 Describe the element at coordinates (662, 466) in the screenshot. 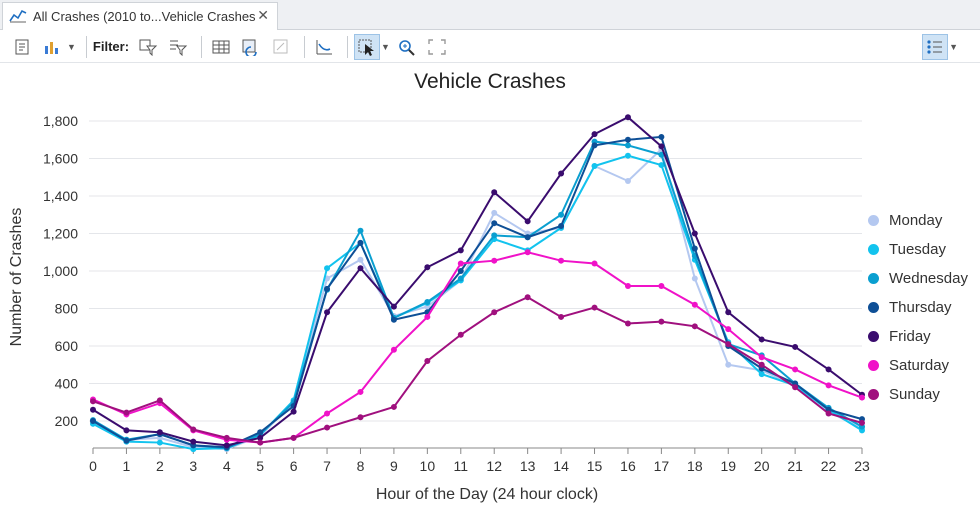

I see `x-tick-label: 17` at that location.